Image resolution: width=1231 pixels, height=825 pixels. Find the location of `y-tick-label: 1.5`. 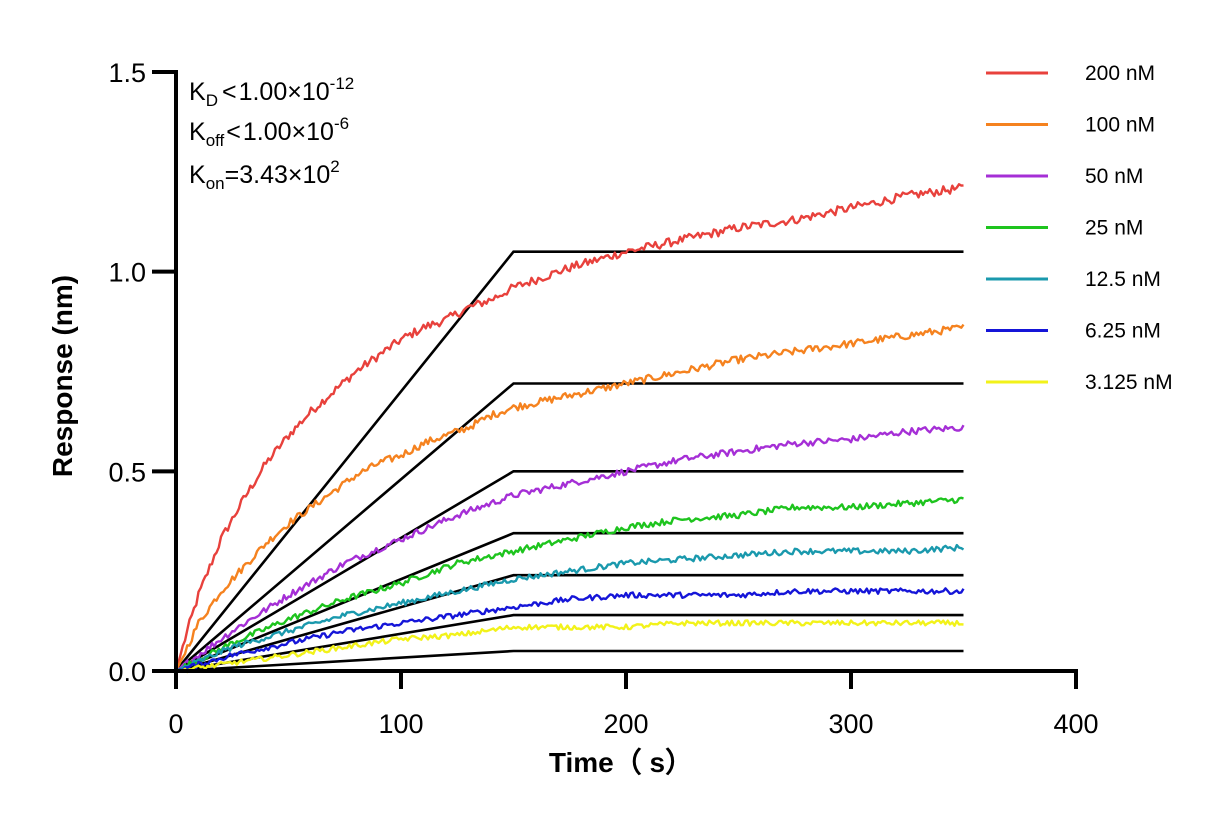

y-tick-label: 1.5 is located at coordinates (127, 73).